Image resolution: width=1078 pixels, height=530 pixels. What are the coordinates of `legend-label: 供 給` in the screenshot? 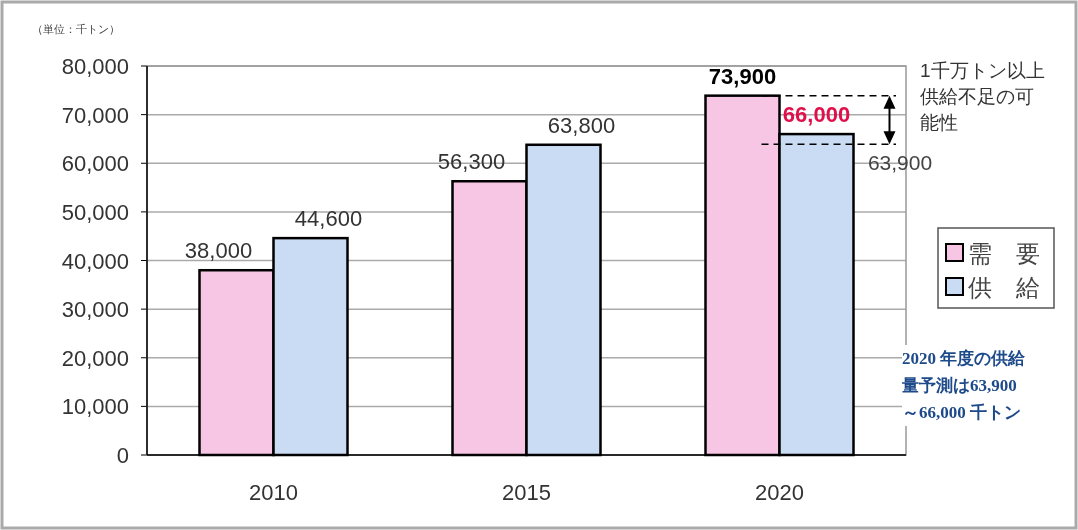 It's located at (1004, 287).